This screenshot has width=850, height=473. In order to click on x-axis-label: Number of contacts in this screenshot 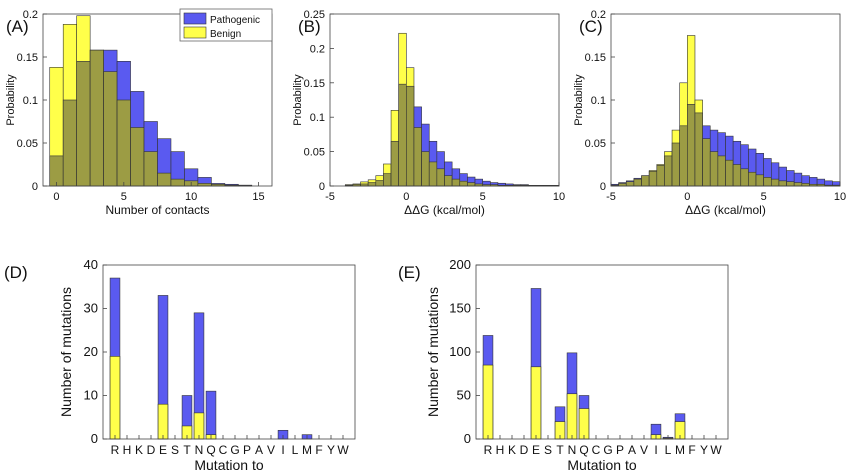, I will do `click(157, 210)`.